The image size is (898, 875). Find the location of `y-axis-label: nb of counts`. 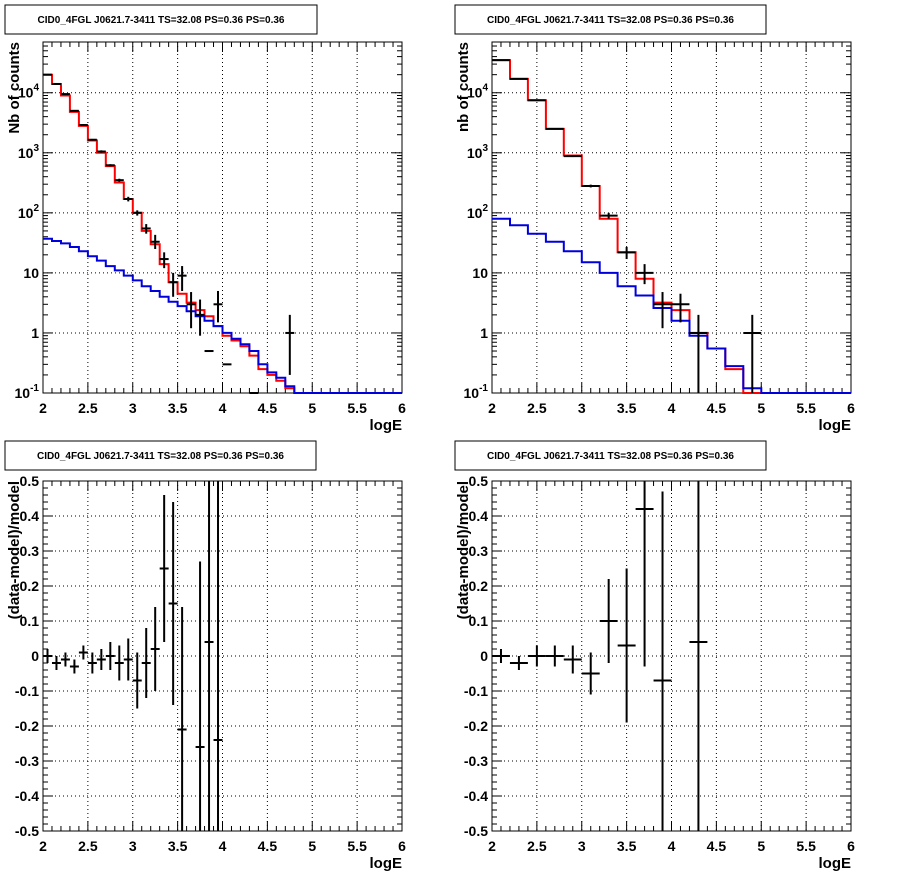

y-axis-label: nb of counts is located at coordinates (463, 87).